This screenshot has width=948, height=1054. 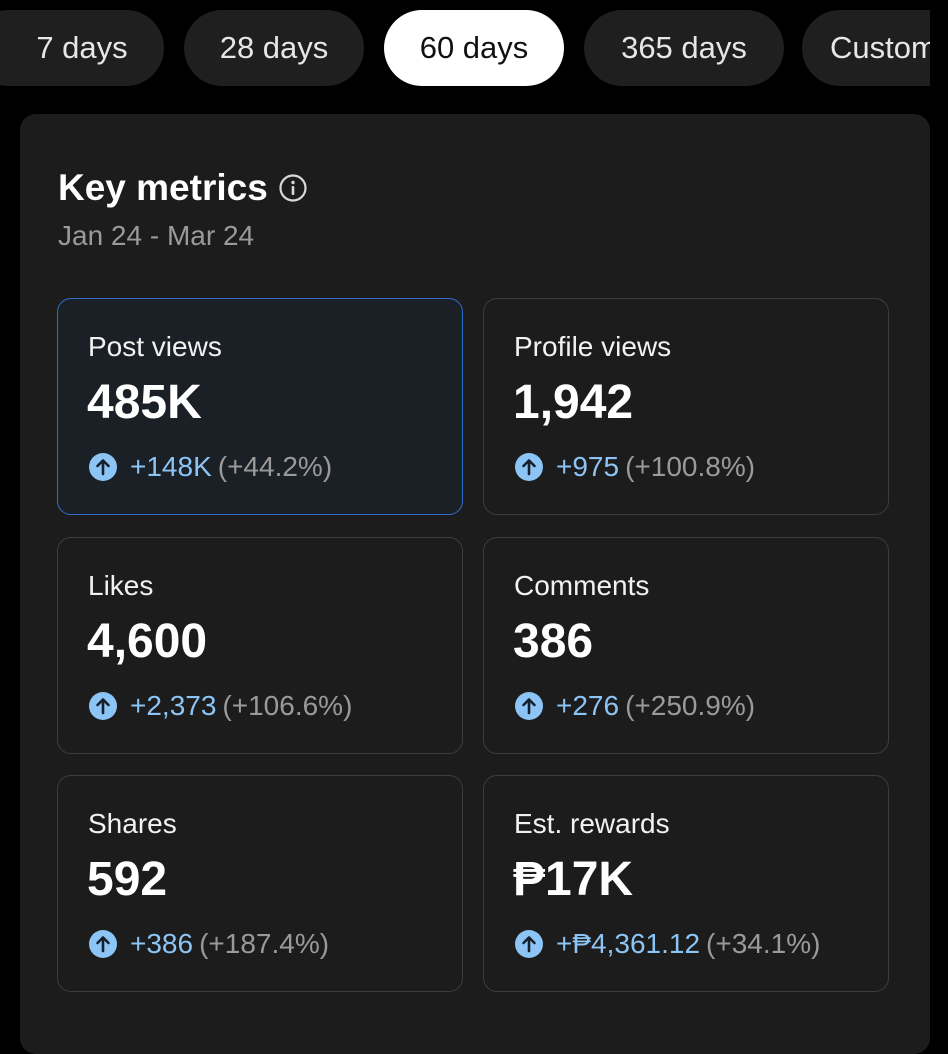 What do you see at coordinates (144, 402) in the screenshot?
I see `metric-value: 485K` at bounding box center [144, 402].